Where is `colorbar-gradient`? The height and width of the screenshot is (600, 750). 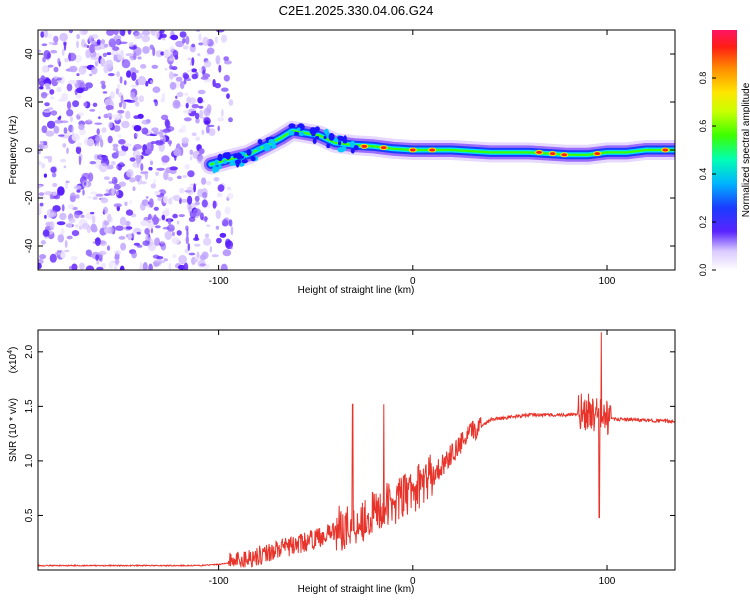 colorbar-gradient is located at coordinates (724, 150).